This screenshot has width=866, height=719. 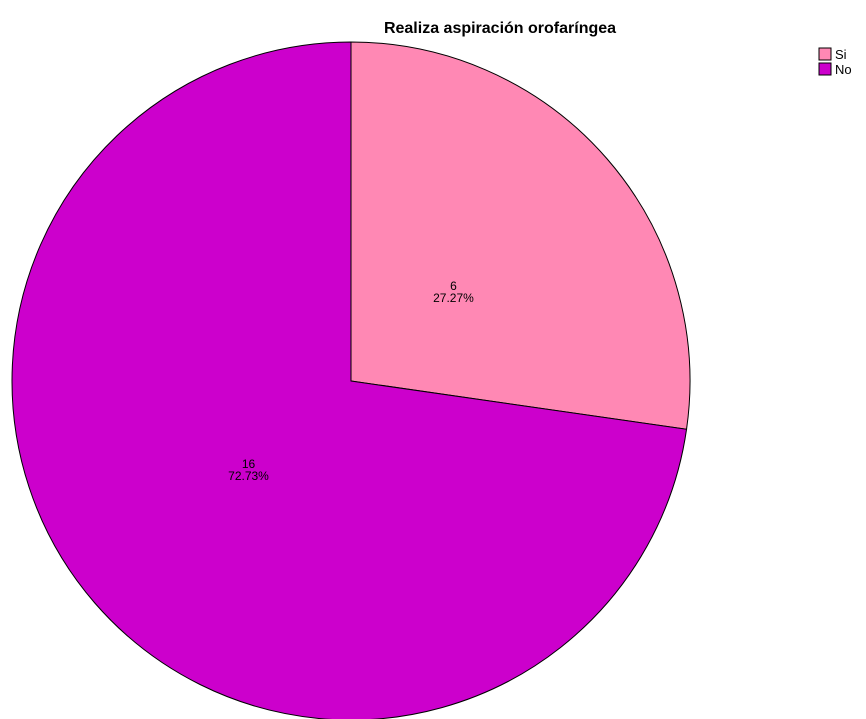 What do you see at coordinates (843, 69) in the screenshot?
I see `legend-label-no: No` at bounding box center [843, 69].